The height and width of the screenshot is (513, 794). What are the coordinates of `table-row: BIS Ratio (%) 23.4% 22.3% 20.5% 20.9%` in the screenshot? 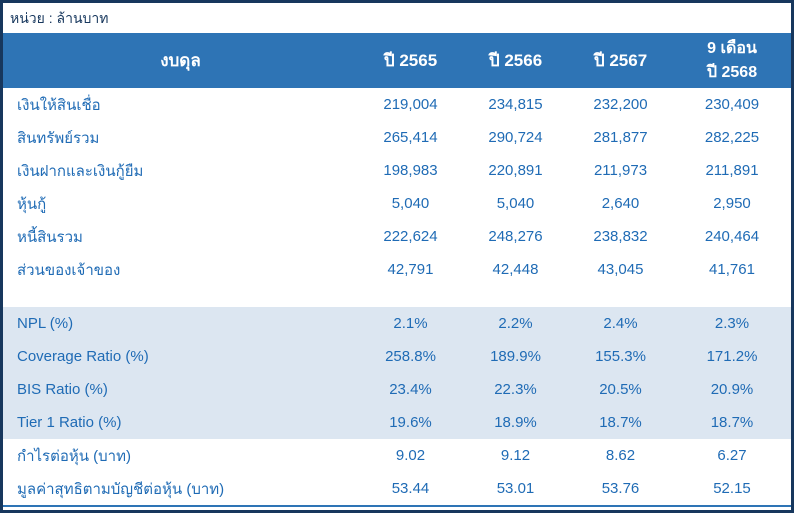 It's located at (397, 389).